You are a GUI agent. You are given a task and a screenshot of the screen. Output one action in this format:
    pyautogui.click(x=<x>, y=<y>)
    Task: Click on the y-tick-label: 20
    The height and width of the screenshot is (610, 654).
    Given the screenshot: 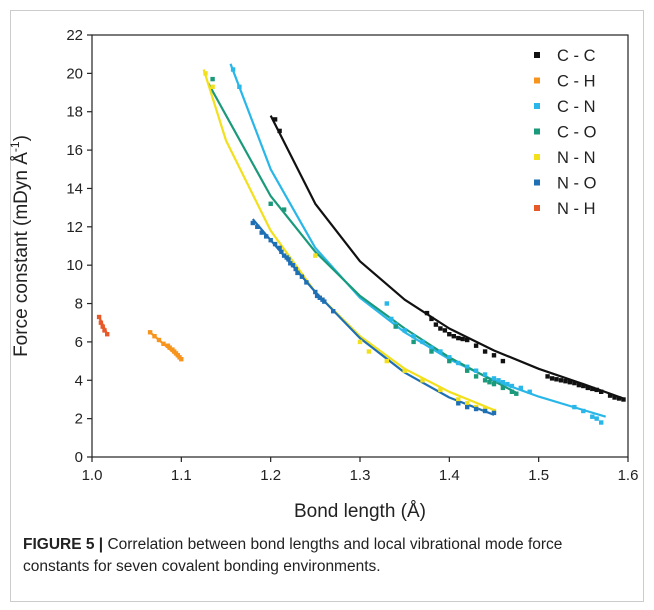 What is the action you would take?
    pyautogui.click(x=74, y=73)
    